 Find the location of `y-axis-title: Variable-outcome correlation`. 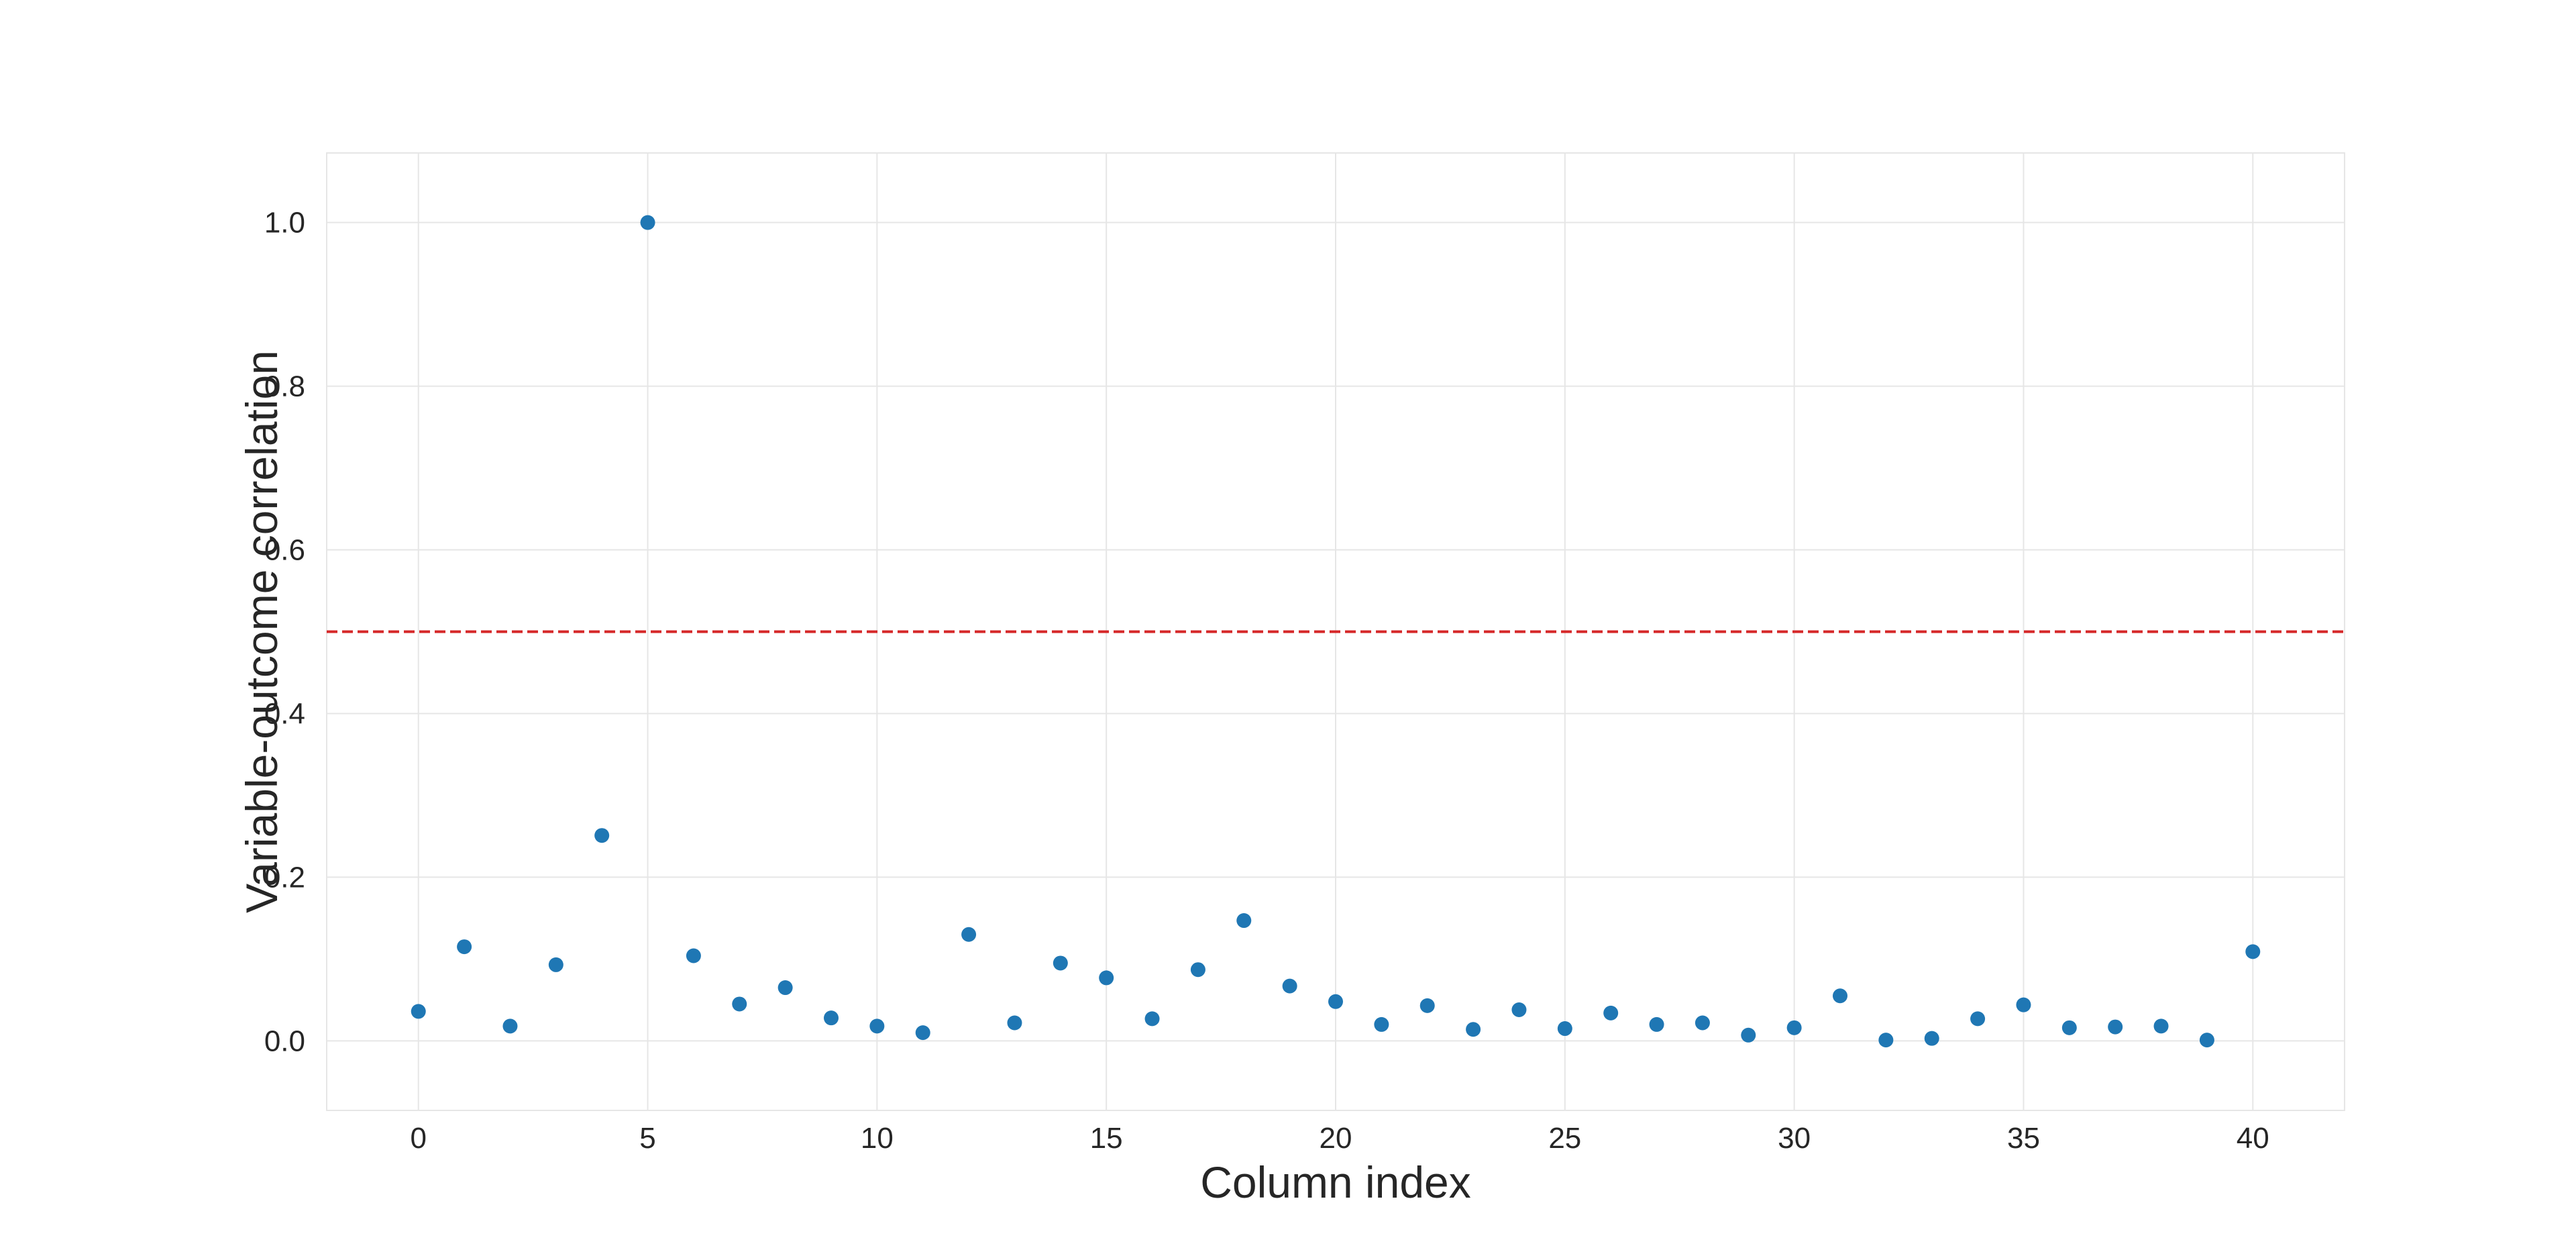

y-axis-title: Variable-outcome correlation is located at coordinates (261, 631).